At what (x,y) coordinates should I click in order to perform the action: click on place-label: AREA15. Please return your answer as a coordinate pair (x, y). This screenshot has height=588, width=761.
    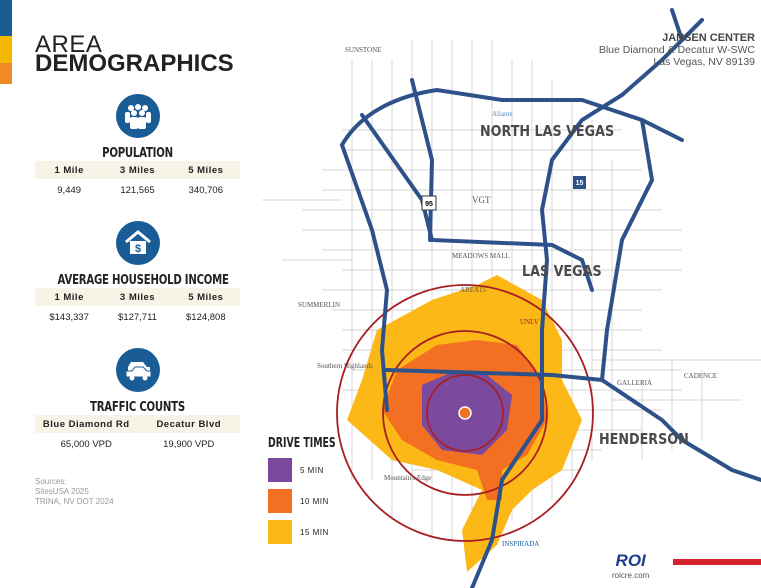
    Looking at the image, I should click on (473, 290).